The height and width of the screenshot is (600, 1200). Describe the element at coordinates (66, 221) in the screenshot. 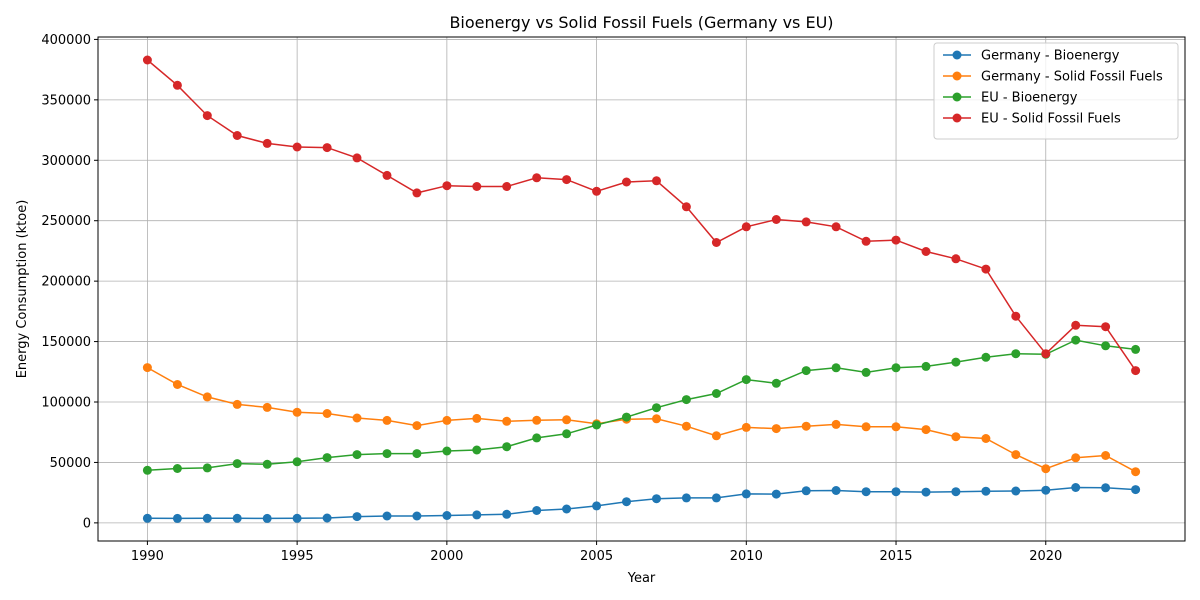

I see `y-tick-label: 250000` at that location.